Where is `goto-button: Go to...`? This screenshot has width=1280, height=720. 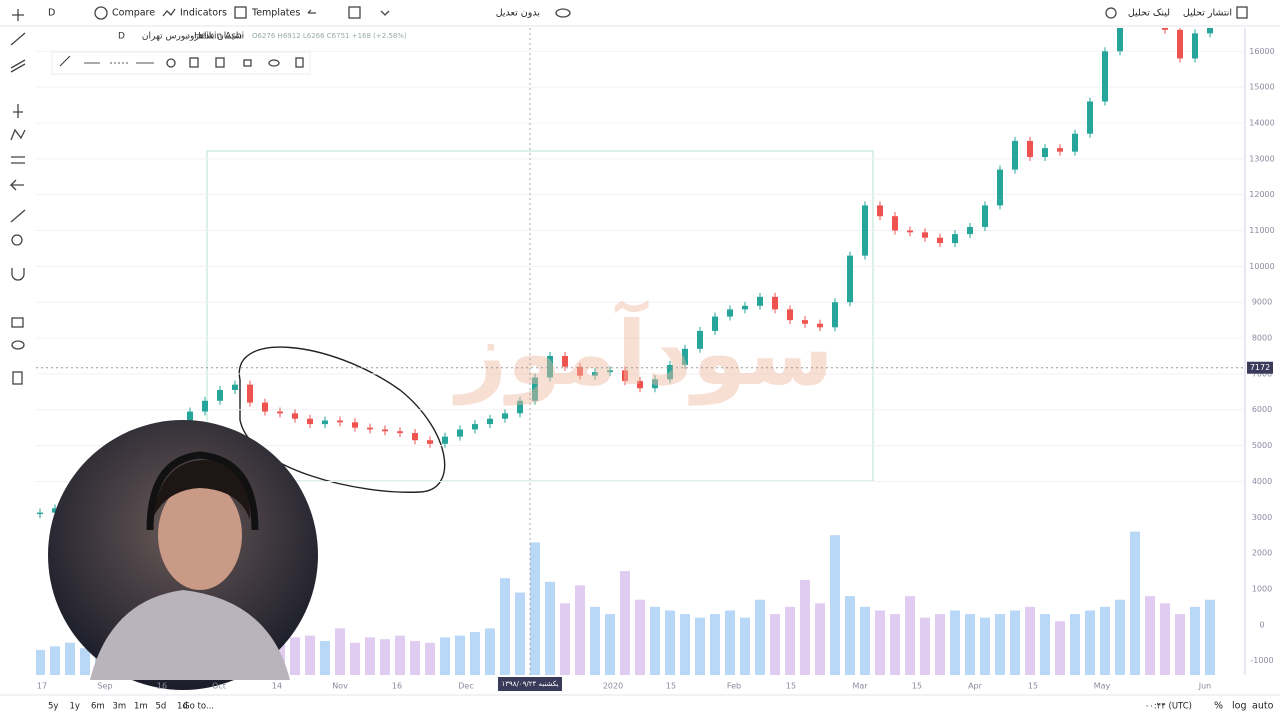 goto-button: Go to... is located at coordinates (198, 707).